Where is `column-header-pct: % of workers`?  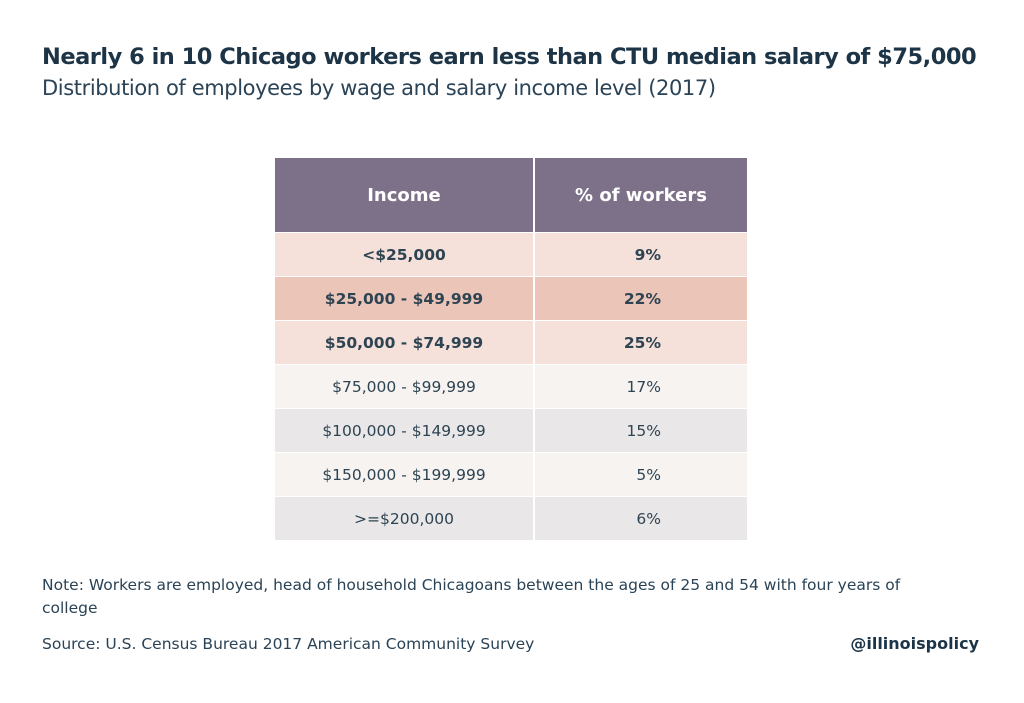
column-header-pct: % of workers is located at coordinates (640, 195).